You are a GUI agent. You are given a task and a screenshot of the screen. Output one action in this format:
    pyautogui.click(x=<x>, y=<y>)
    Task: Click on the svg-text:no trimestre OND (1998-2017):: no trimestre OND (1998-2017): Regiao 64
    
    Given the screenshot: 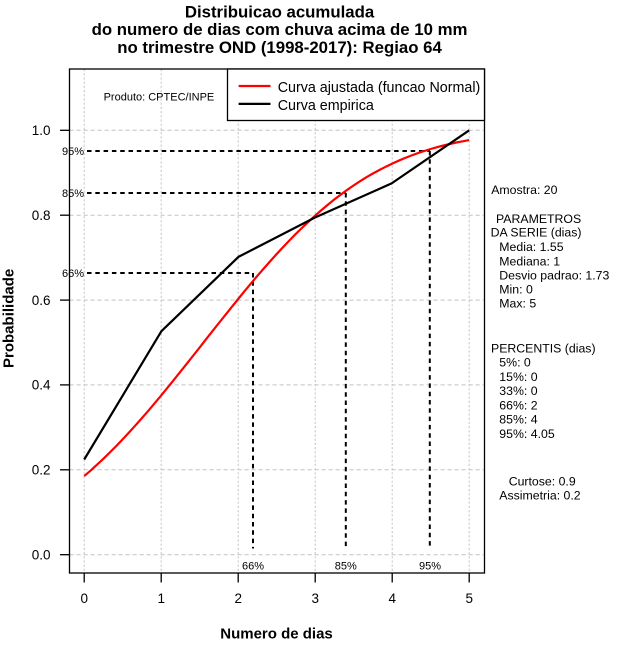 What is the action you would take?
    pyautogui.click(x=279, y=47)
    